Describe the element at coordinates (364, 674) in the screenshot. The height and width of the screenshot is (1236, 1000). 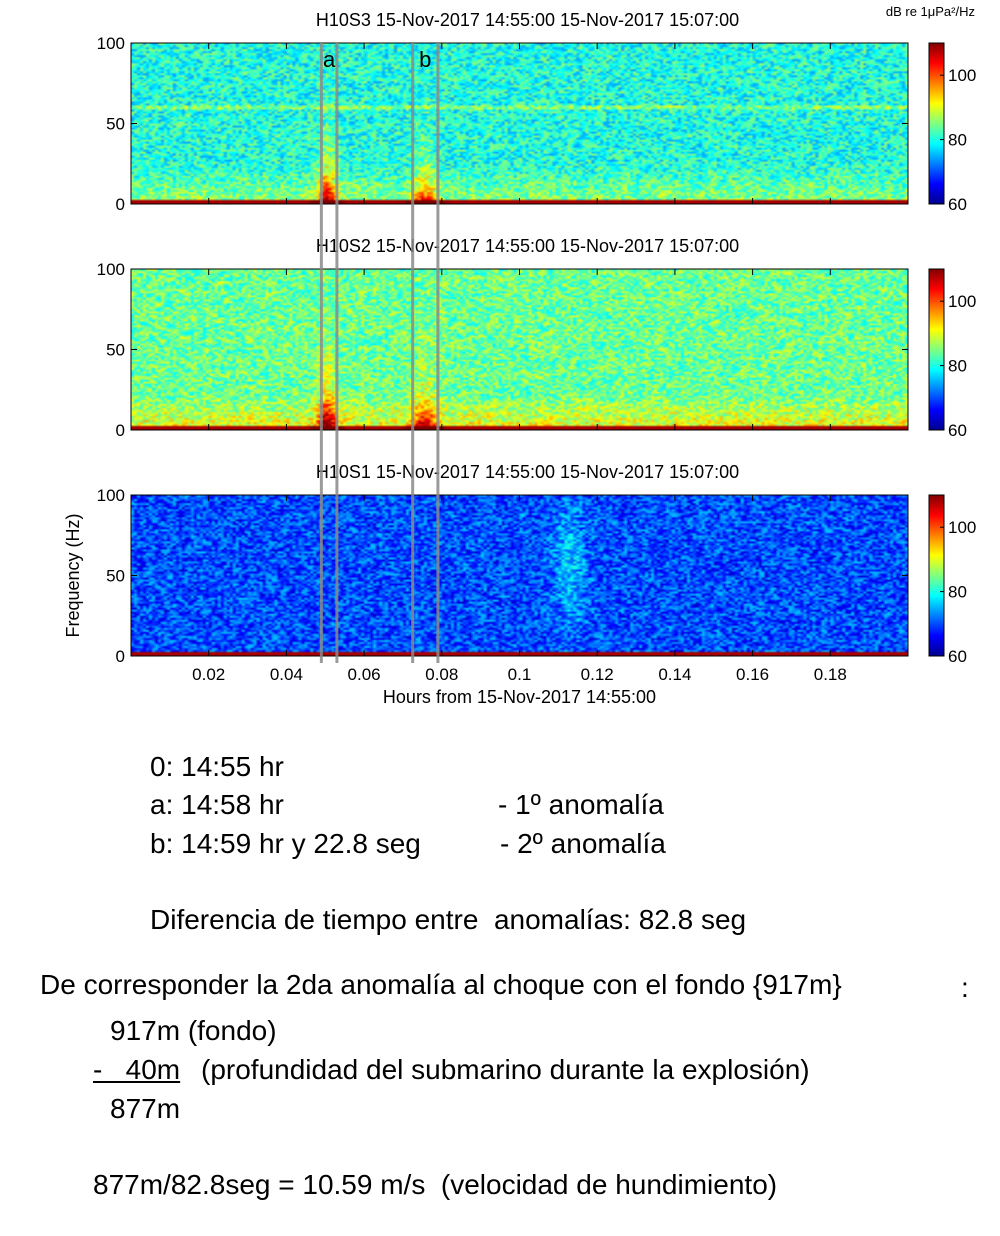
I see `x-tick-label: 0.06` at that location.